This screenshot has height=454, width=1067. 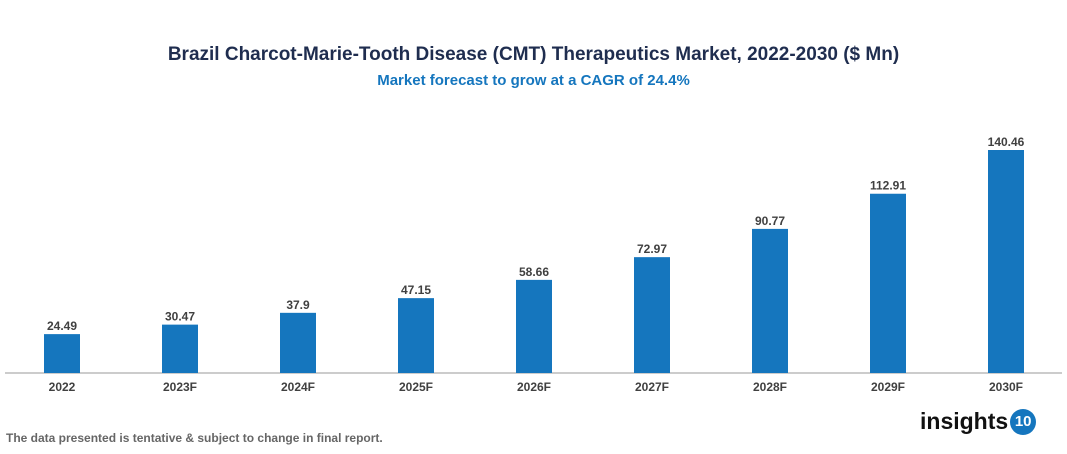 I want to click on data-label: 58.66, so click(x=534, y=272).